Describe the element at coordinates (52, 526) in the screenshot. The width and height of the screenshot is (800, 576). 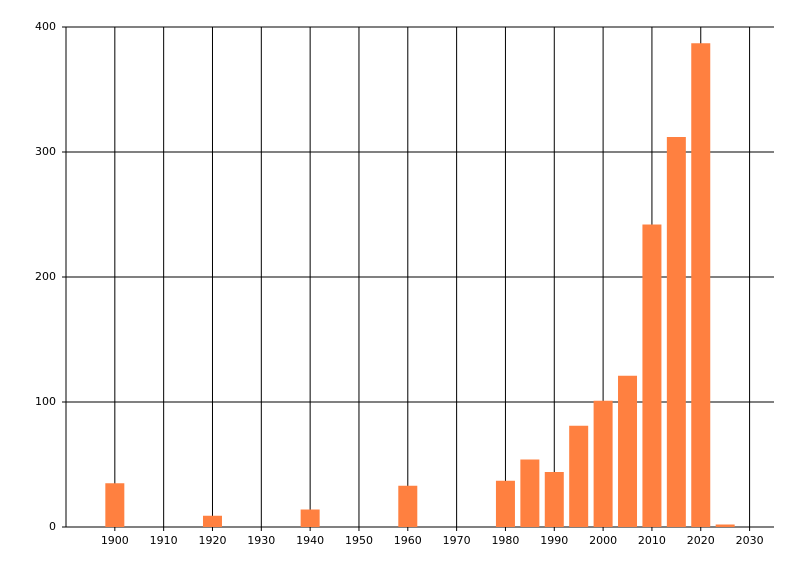
I see `y-tick-label: 0` at that location.